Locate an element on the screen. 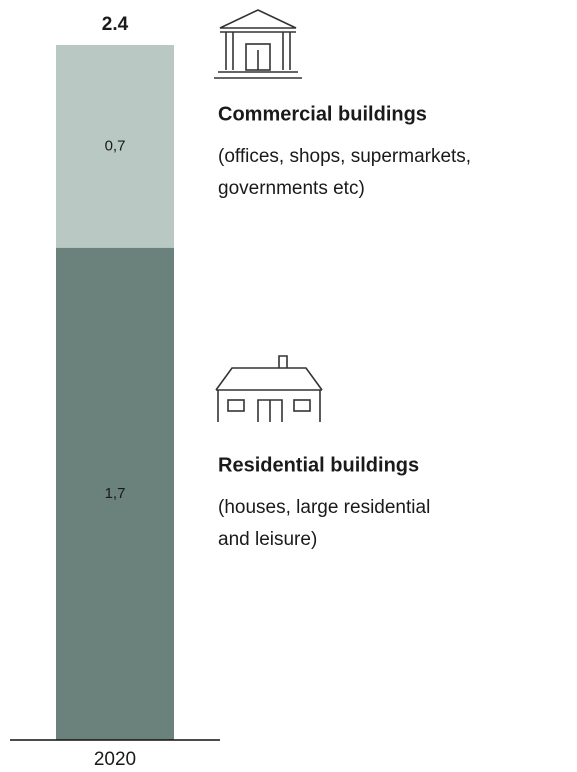 Image resolution: width=577 pixels, height=772 pixels. legend-title: Commercial buildings is located at coordinates (322, 114).